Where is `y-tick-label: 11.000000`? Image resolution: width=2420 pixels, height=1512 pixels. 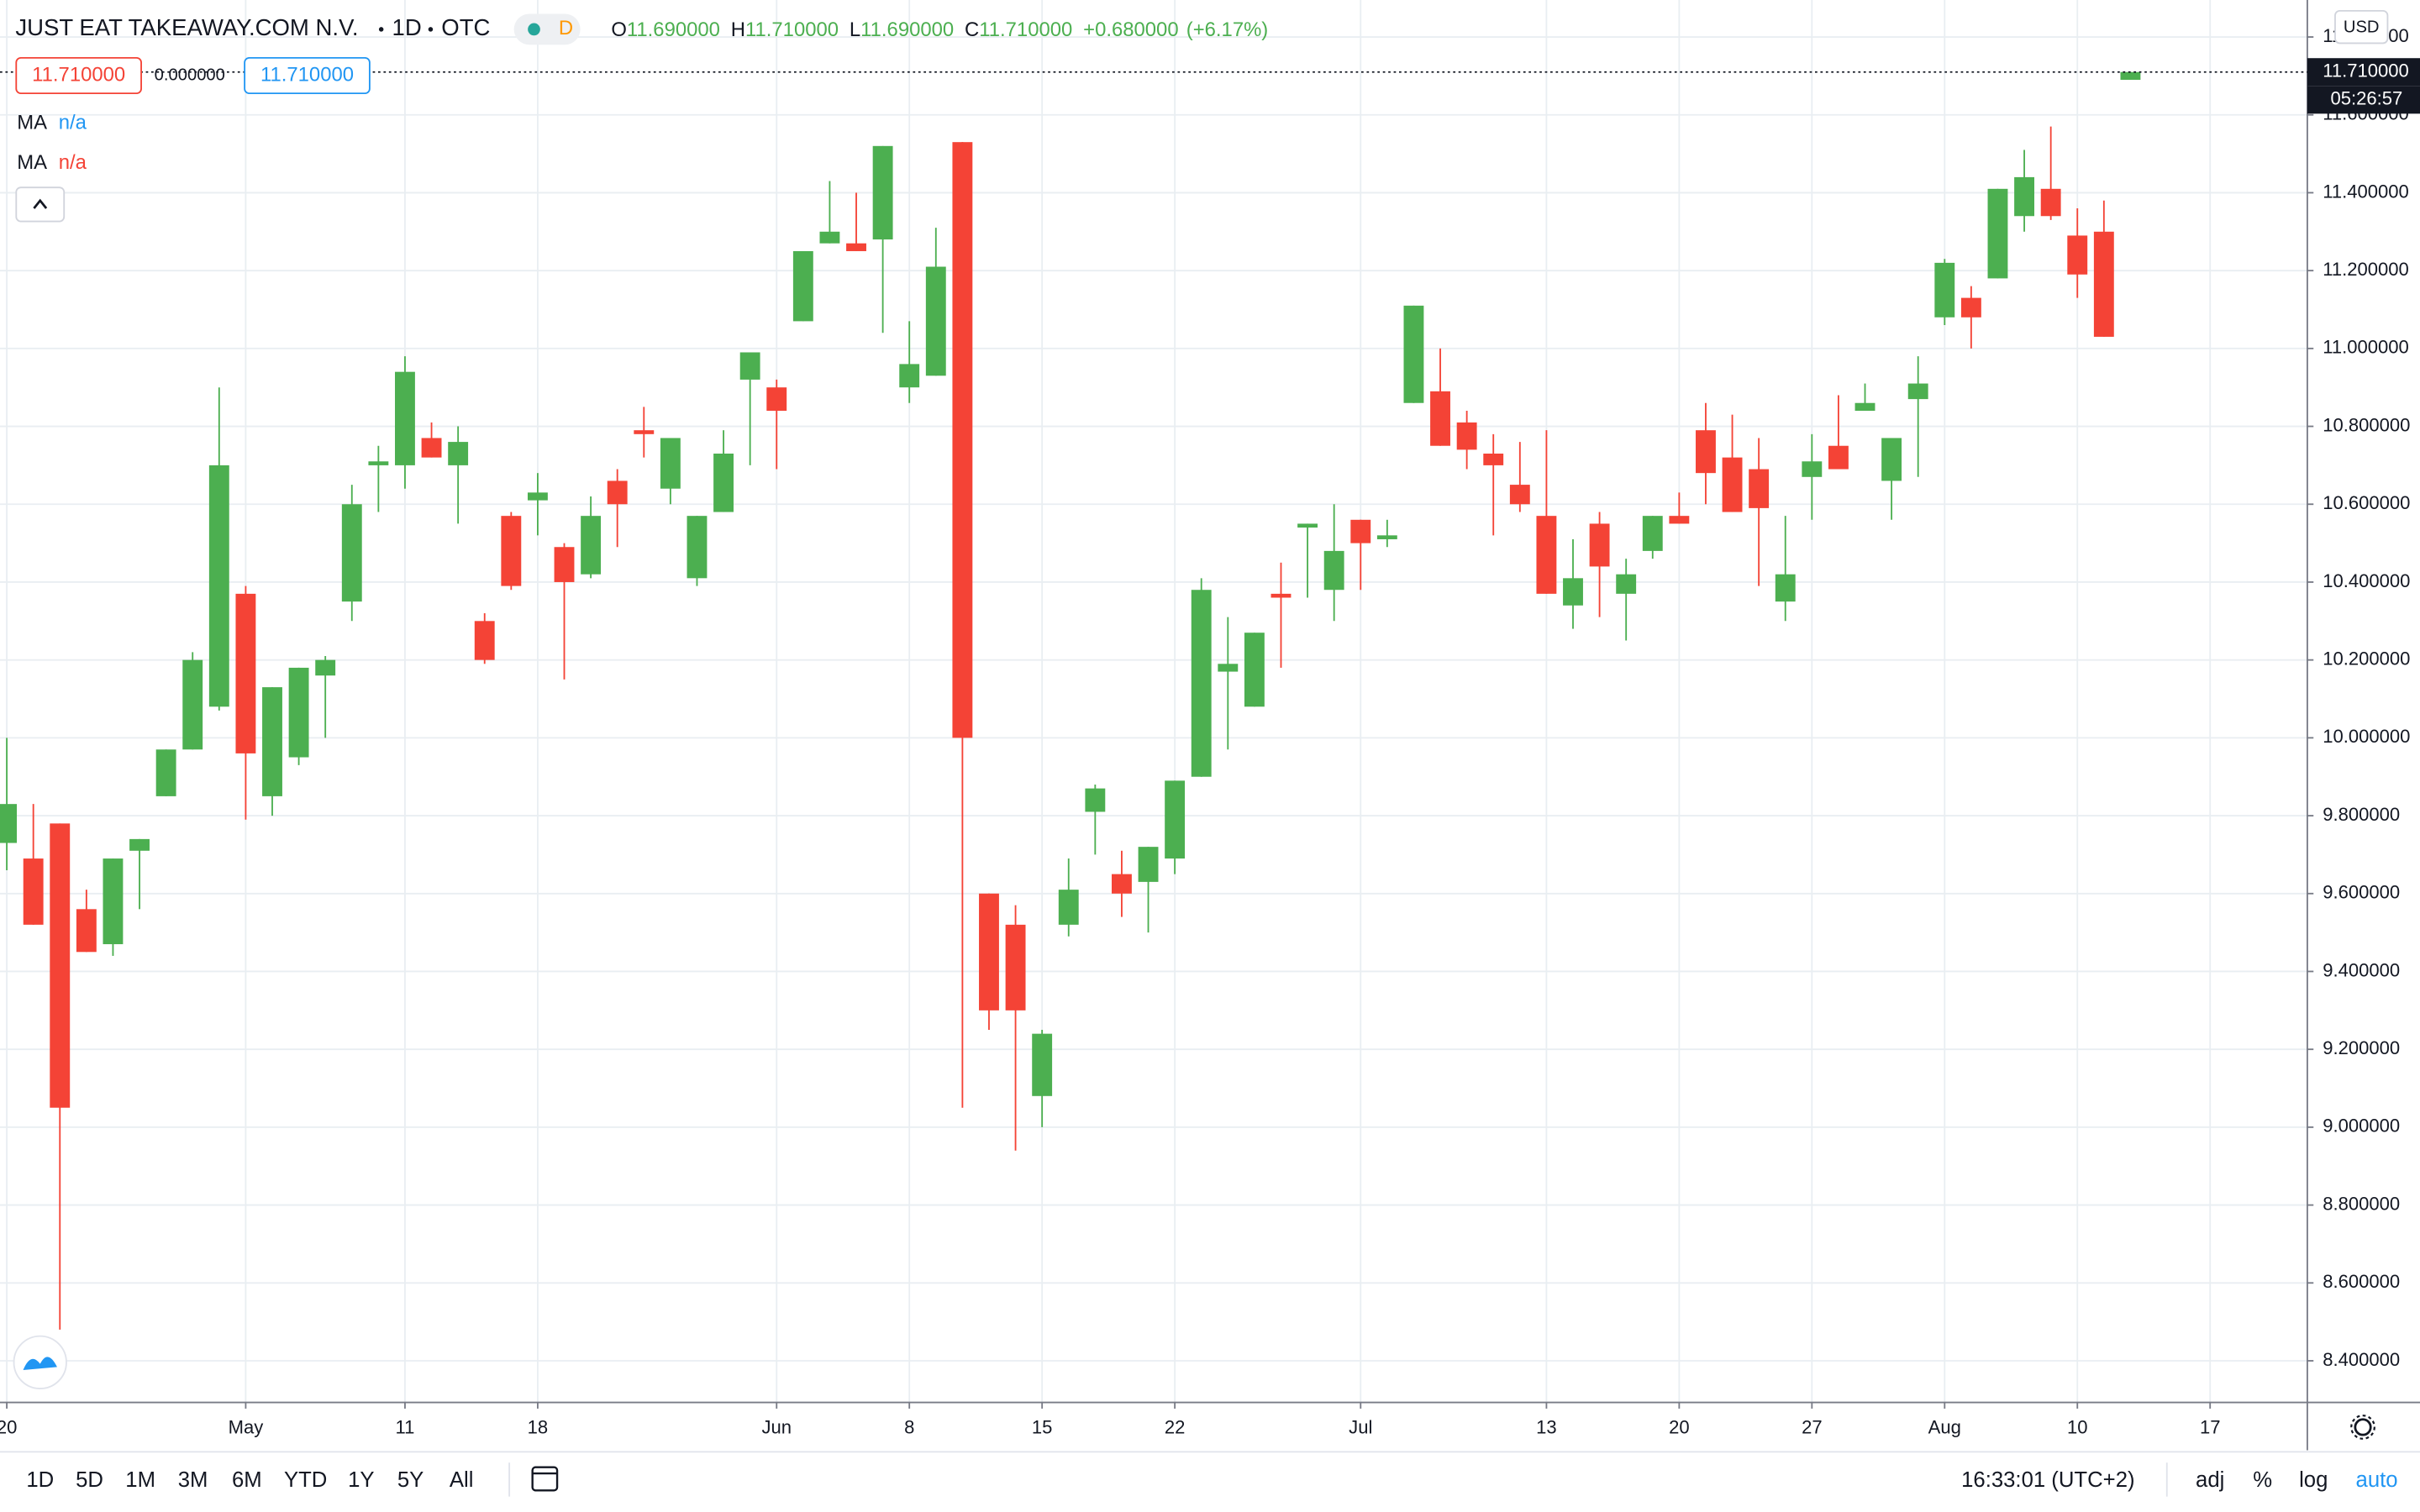 y-tick-label: 11.000000 is located at coordinates (2366, 347).